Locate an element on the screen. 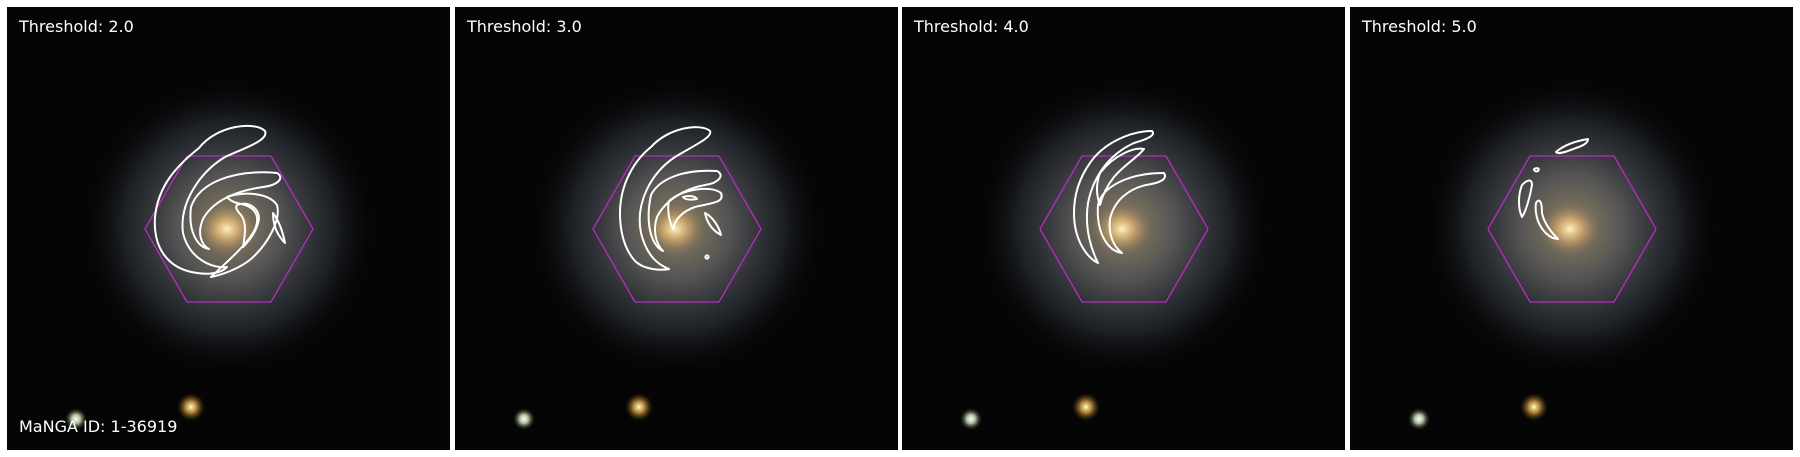 The image size is (1800, 457). threshold-label: Threshold: 5.0 is located at coordinates (1419, 26).